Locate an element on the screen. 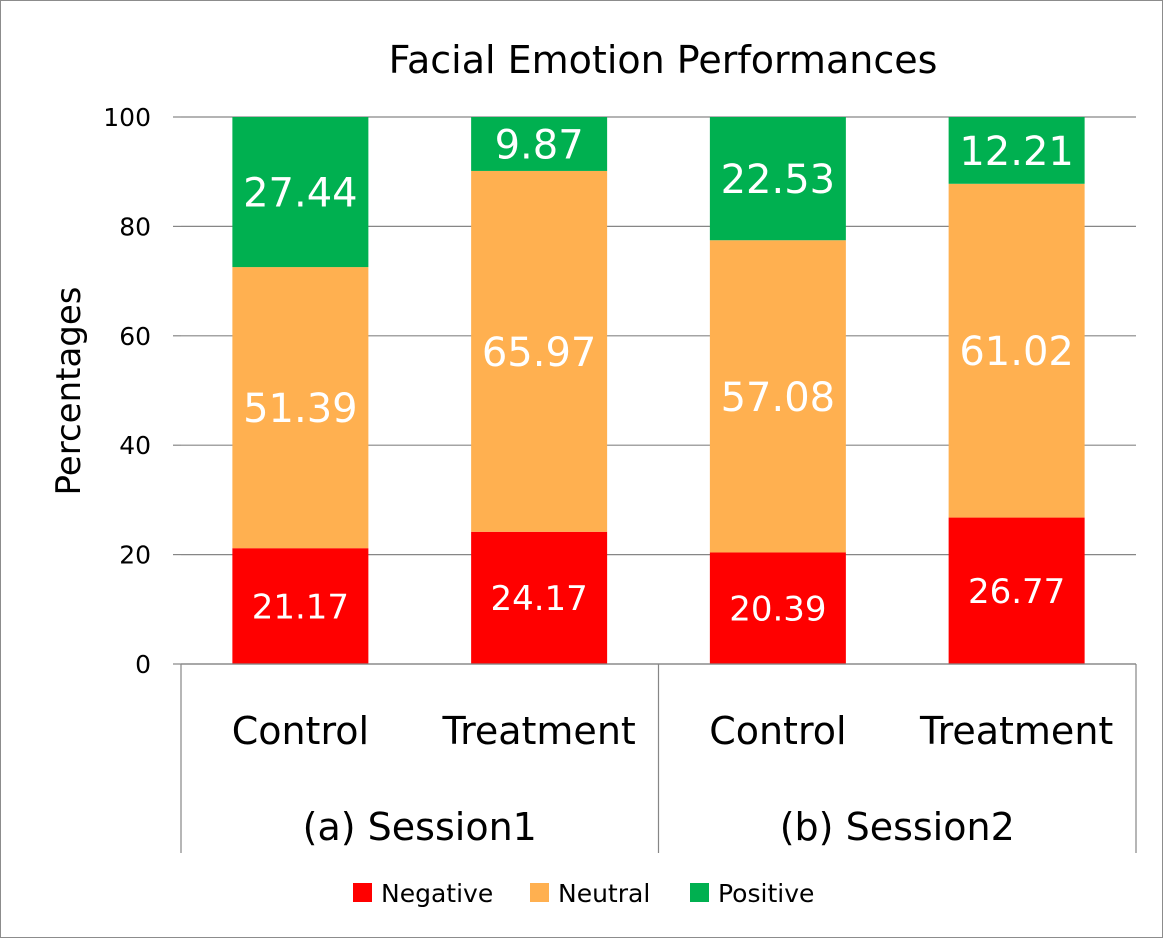 The image size is (1163, 938). data-label-neutral: 65.97 is located at coordinates (539, 353).